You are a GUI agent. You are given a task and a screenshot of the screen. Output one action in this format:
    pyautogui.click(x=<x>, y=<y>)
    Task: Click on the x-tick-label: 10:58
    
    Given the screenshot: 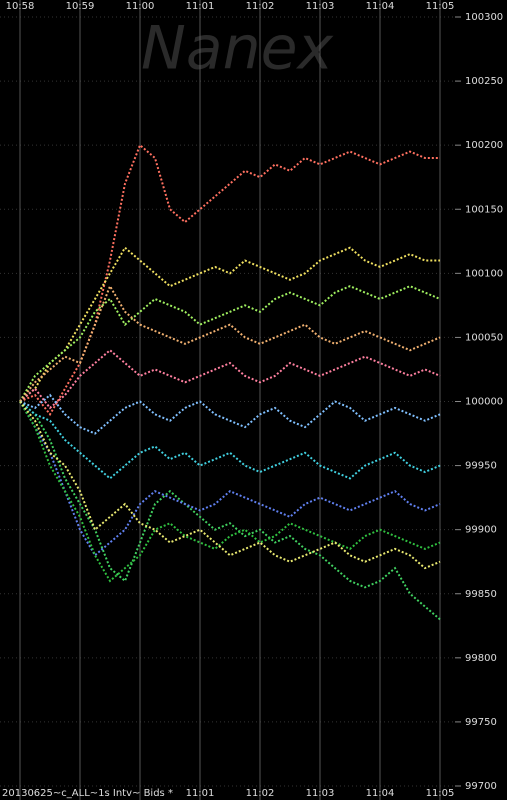 What is the action you would take?
    pyautogui.click(x=20, y=6)
    